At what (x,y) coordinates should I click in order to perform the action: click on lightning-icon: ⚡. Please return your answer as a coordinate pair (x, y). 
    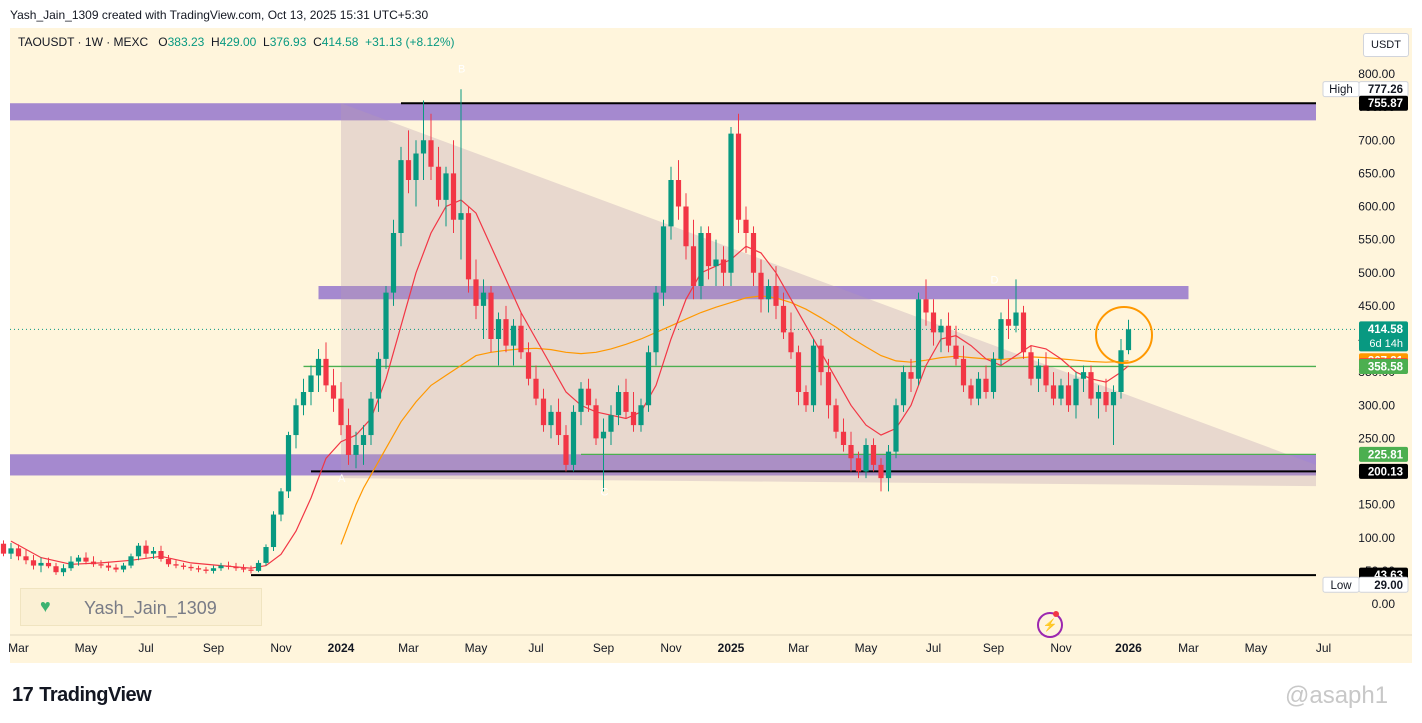
    Looking at the image, I should click on (1050, 625).